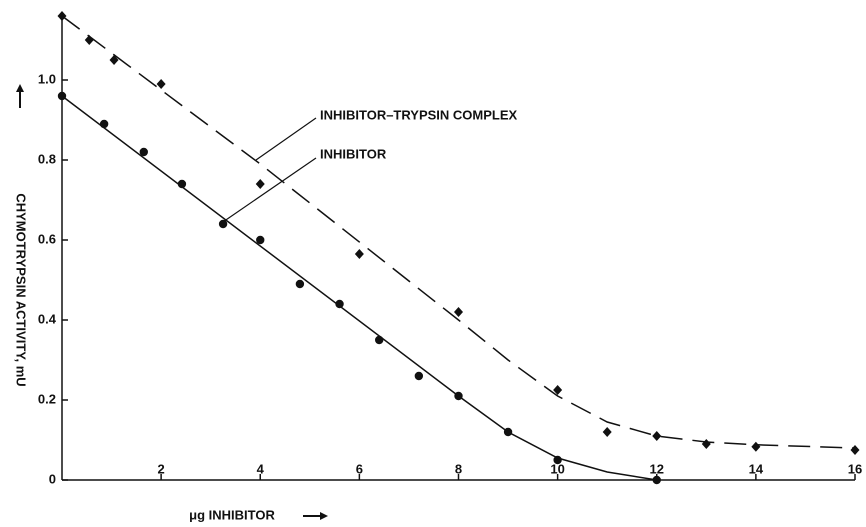  I want to click on x-tick-label: 10, so click(557, 468).